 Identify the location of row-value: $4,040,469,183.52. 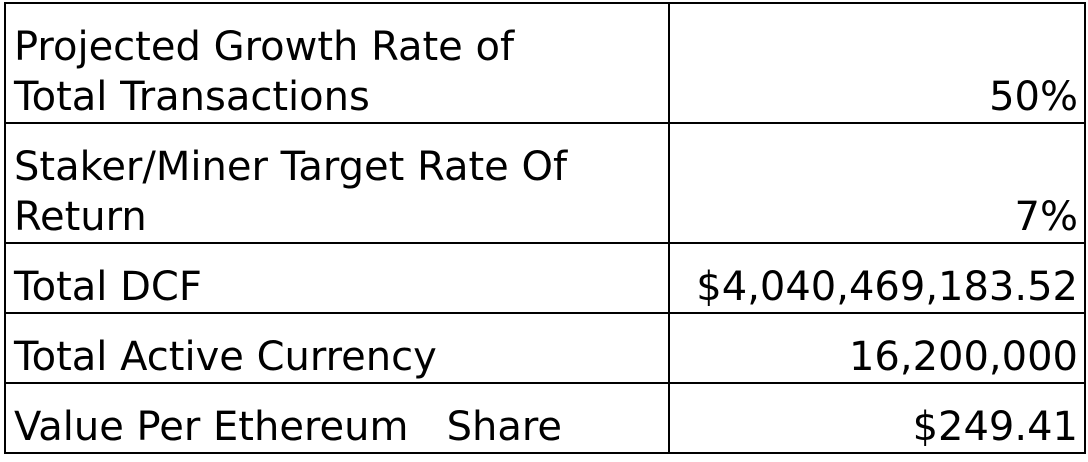
(877, 278).